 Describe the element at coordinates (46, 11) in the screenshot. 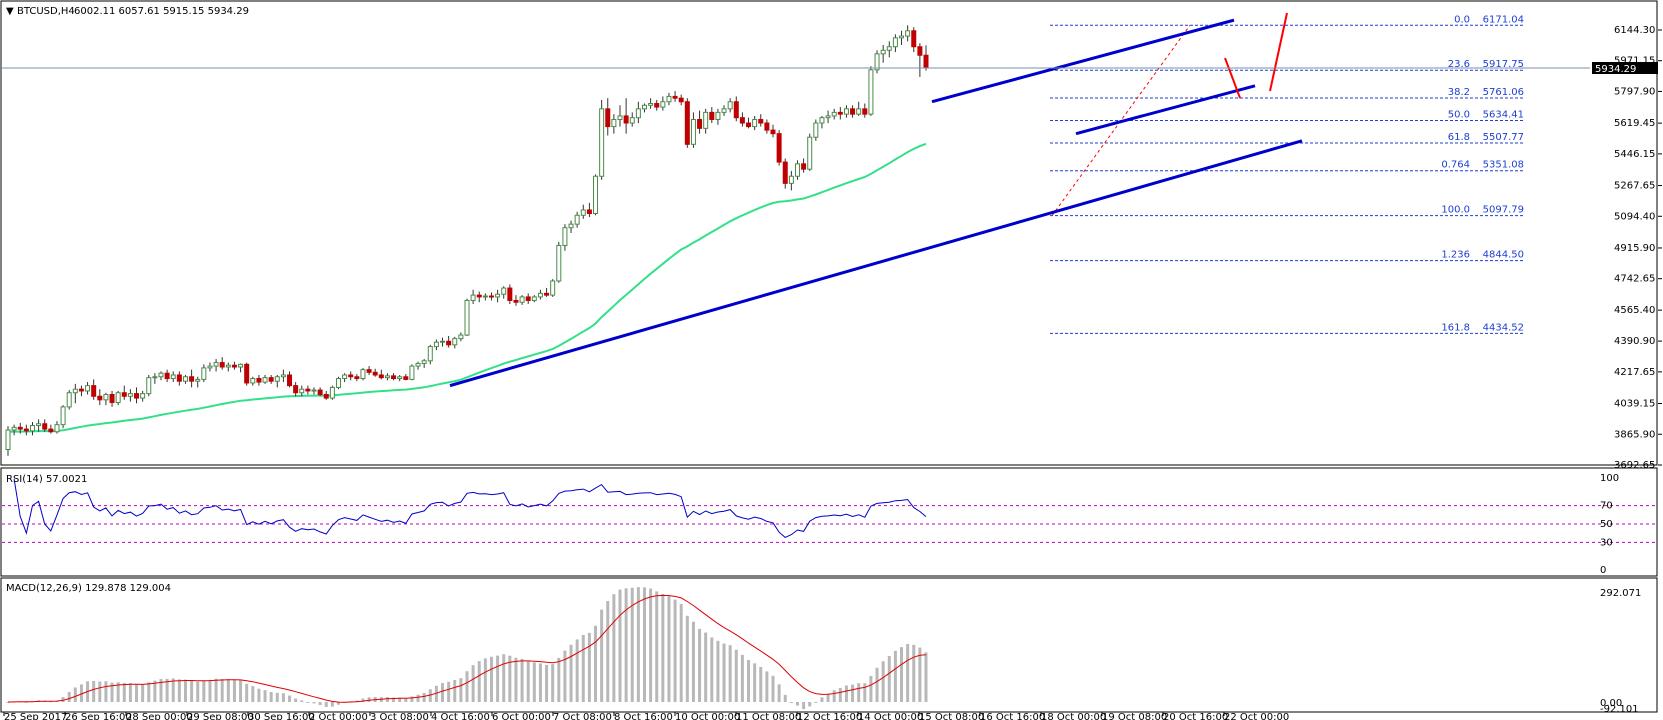

I see `symbol-label: BTCUSD,H4` at that location.